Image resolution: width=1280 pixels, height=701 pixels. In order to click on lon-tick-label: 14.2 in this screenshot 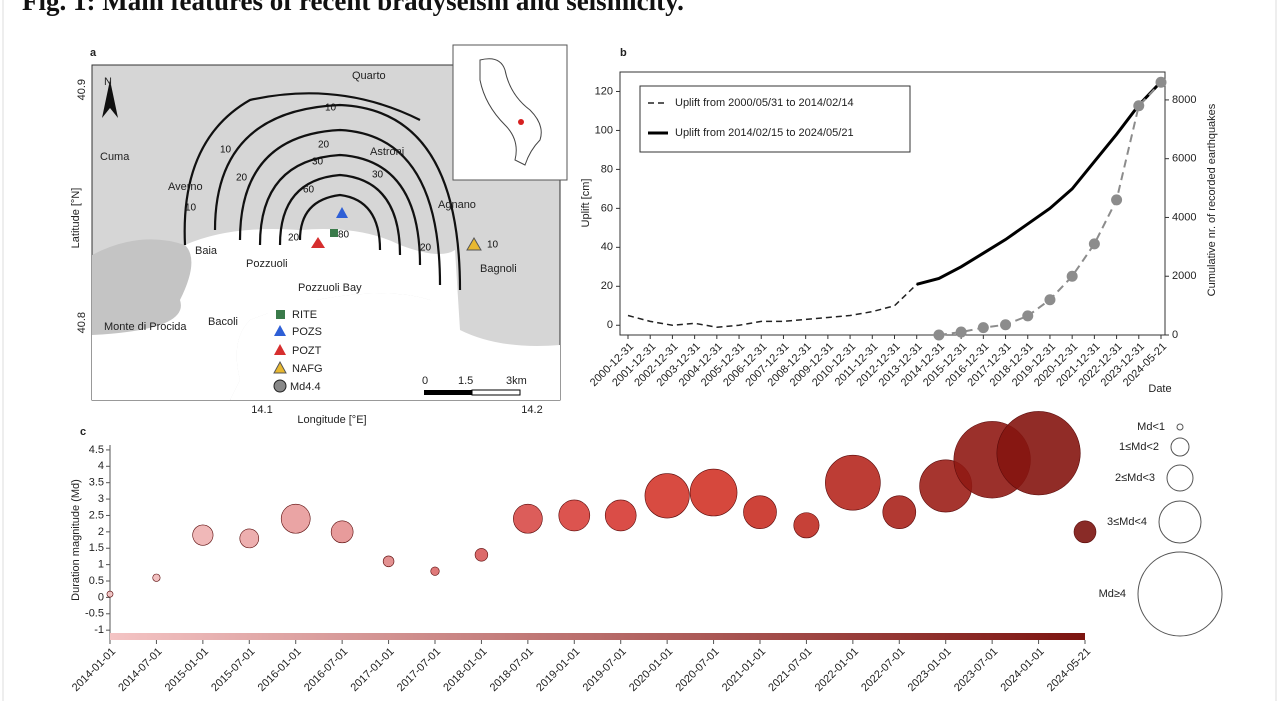, I will do `click(531, 410)`.